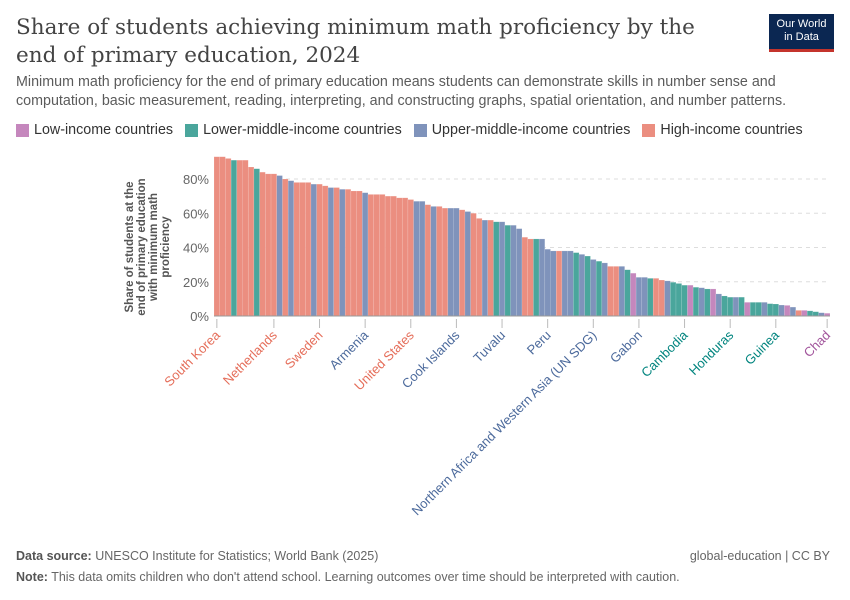 Image resolution: width=850 pixels, height=600 pixels. Describe the element at coordinates (531, 130) in the screenshot. I see `legend-label: Upper-middle-income countries` at that location.